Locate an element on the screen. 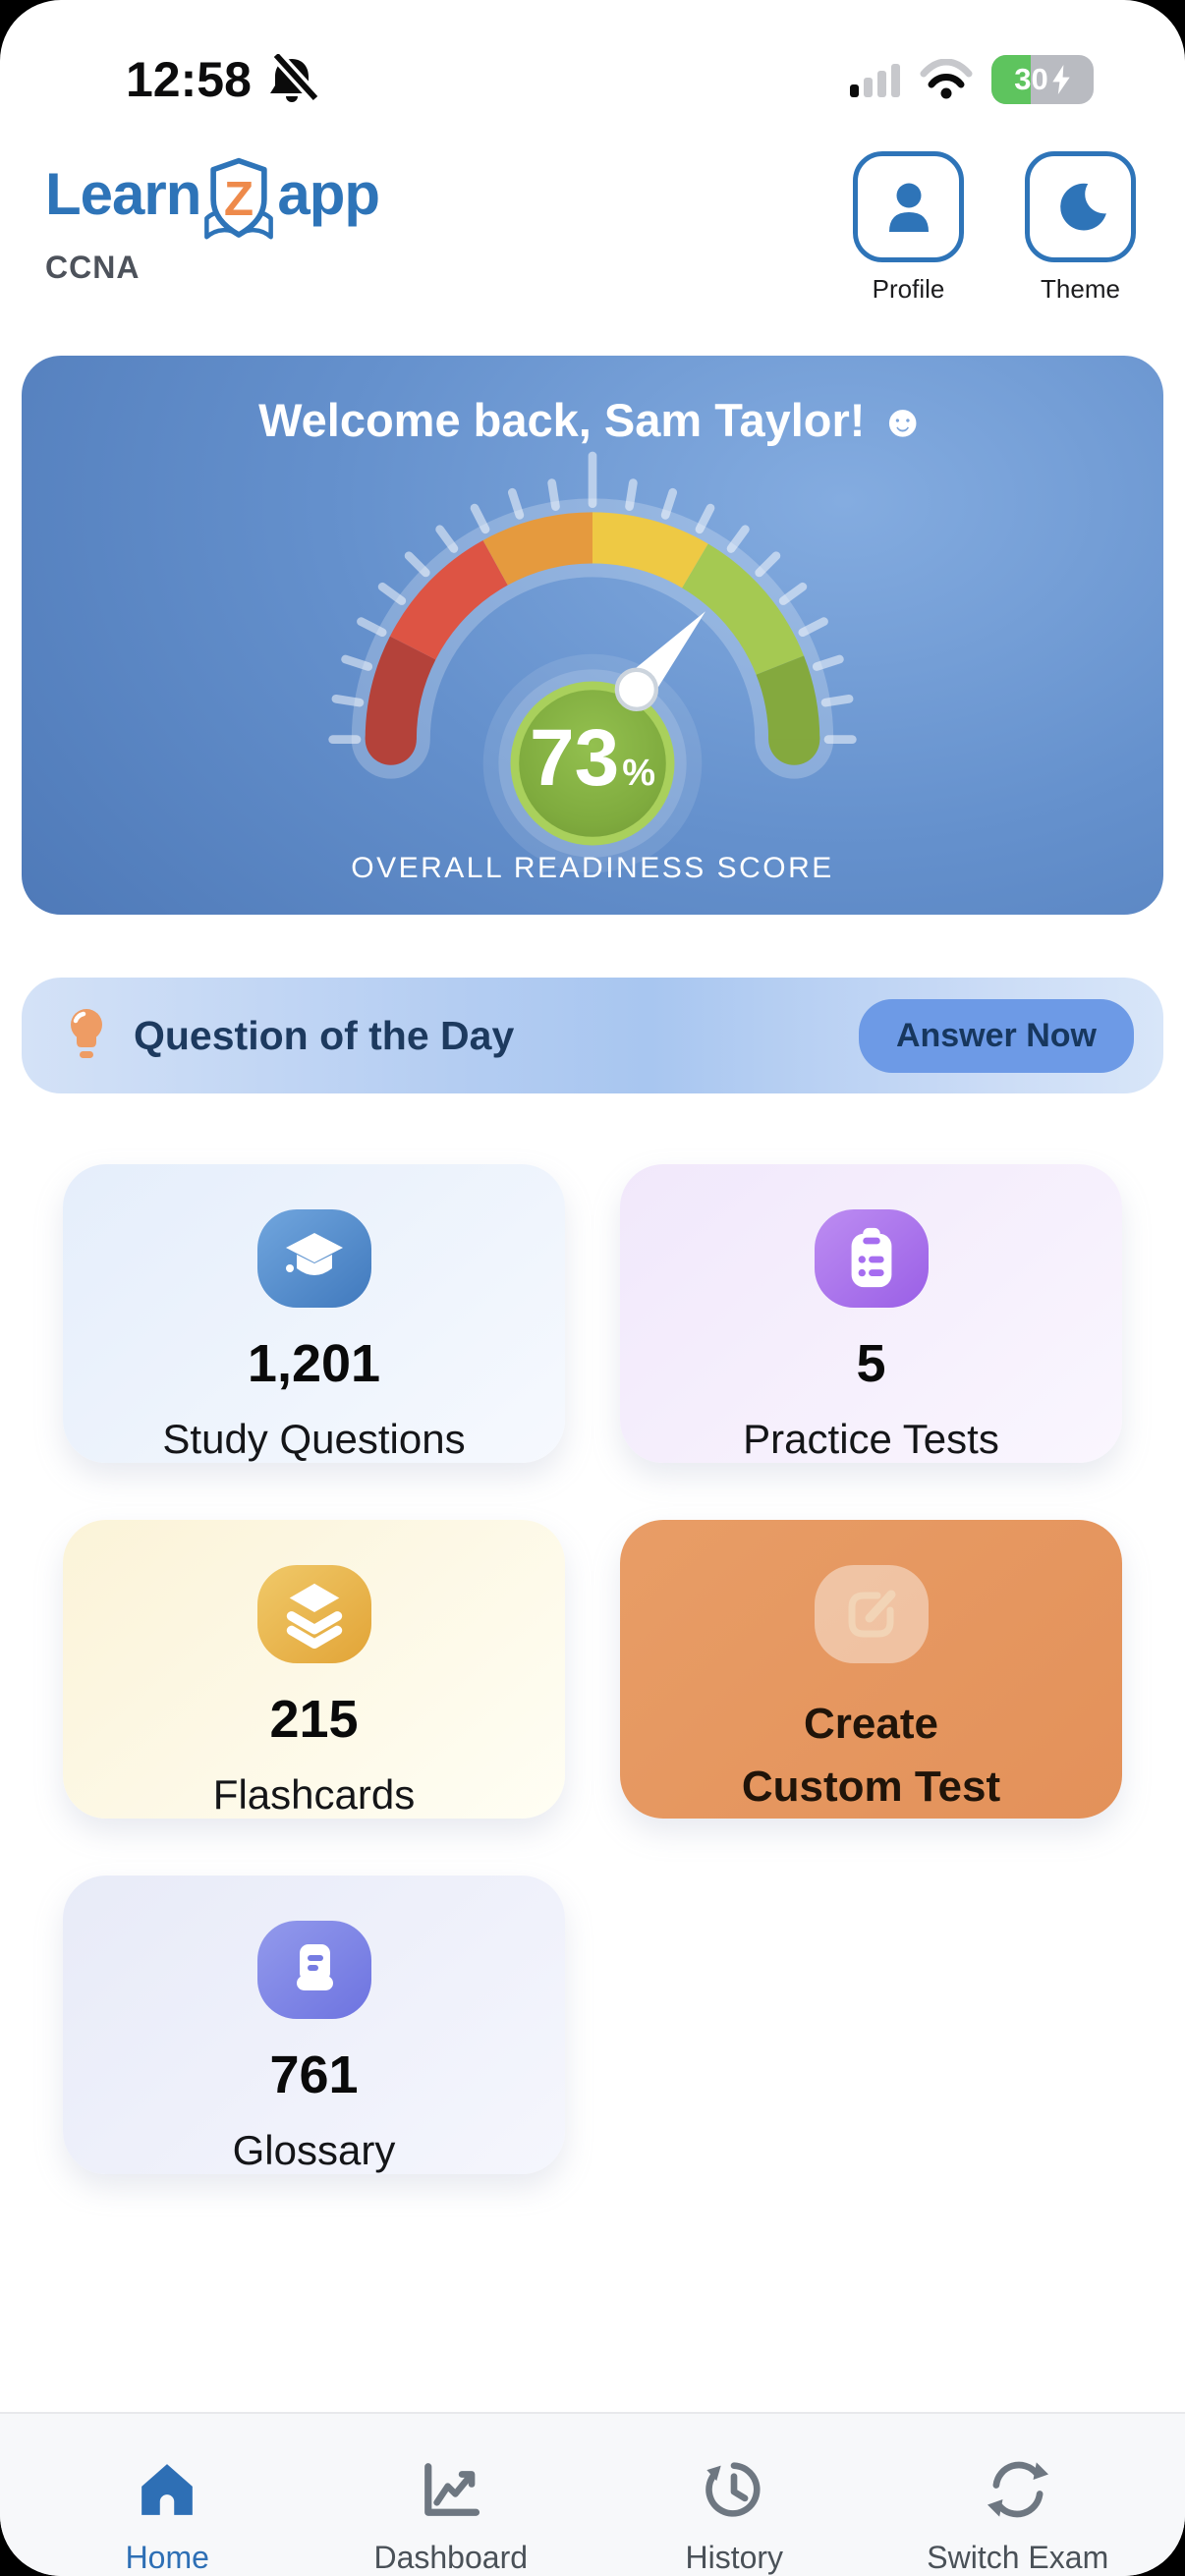 Image resolution: width=1185 pixels, height=2576 pixels. profile-button is located at coordinates (909, 206).